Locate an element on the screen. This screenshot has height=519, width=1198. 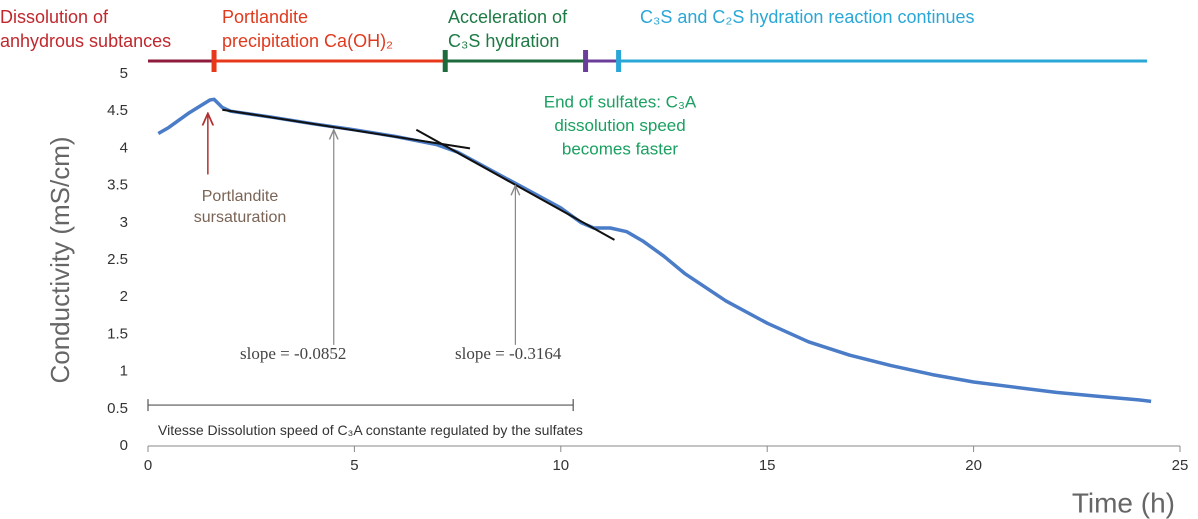
annotation: becomes faster is located at coordinates (620, 148).